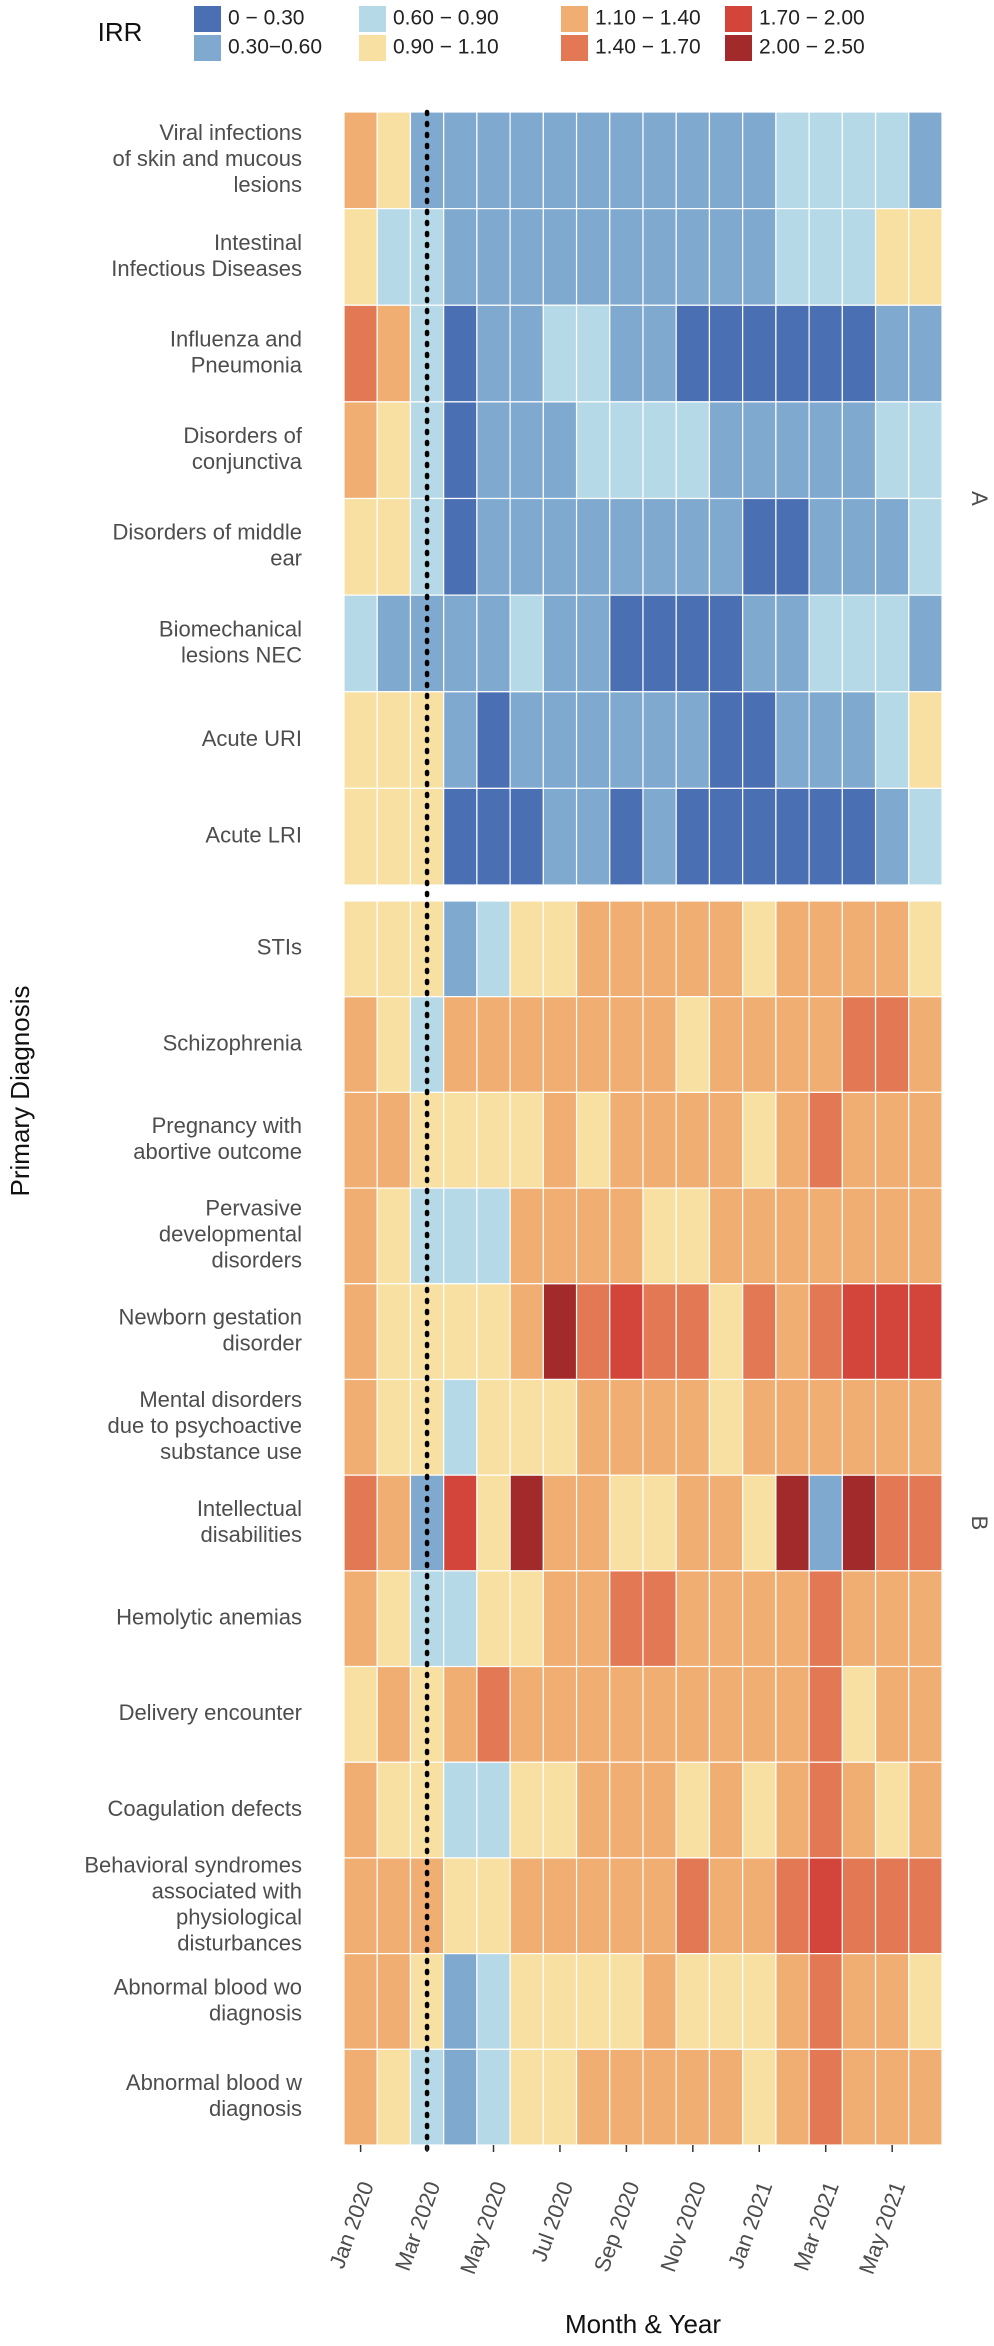  Describe the element at coordinates (643, 2324) in the screenshot. I see `x-axis-title: Month & Year` at that location.